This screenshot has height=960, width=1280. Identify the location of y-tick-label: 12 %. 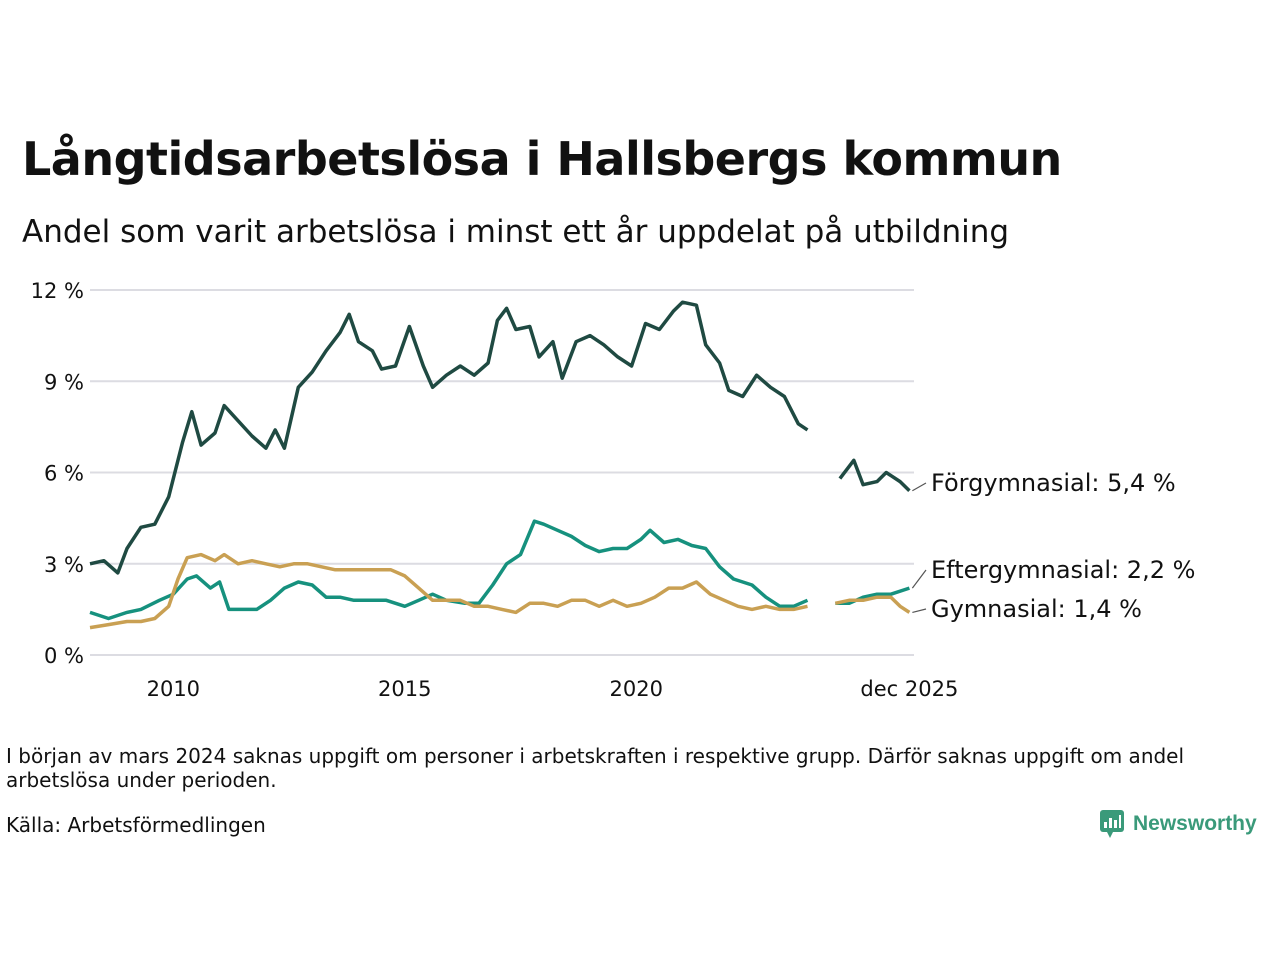
(57, 291).